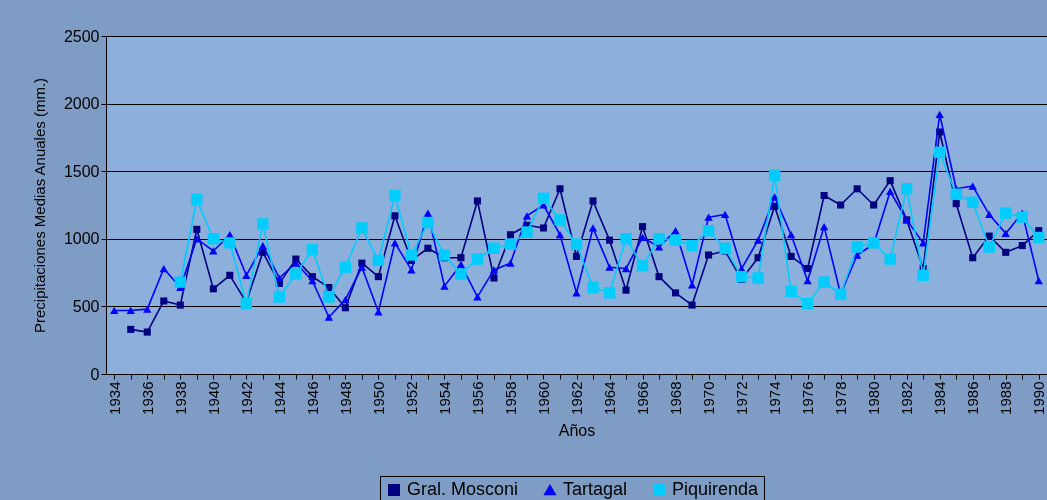 Image resolution: width=1047 pixels, height=500 pixels. What do you see at coordinates (246, 398) in the screenshot?
I see `x-tick-label: 1942` at bounding box center [246, 398].